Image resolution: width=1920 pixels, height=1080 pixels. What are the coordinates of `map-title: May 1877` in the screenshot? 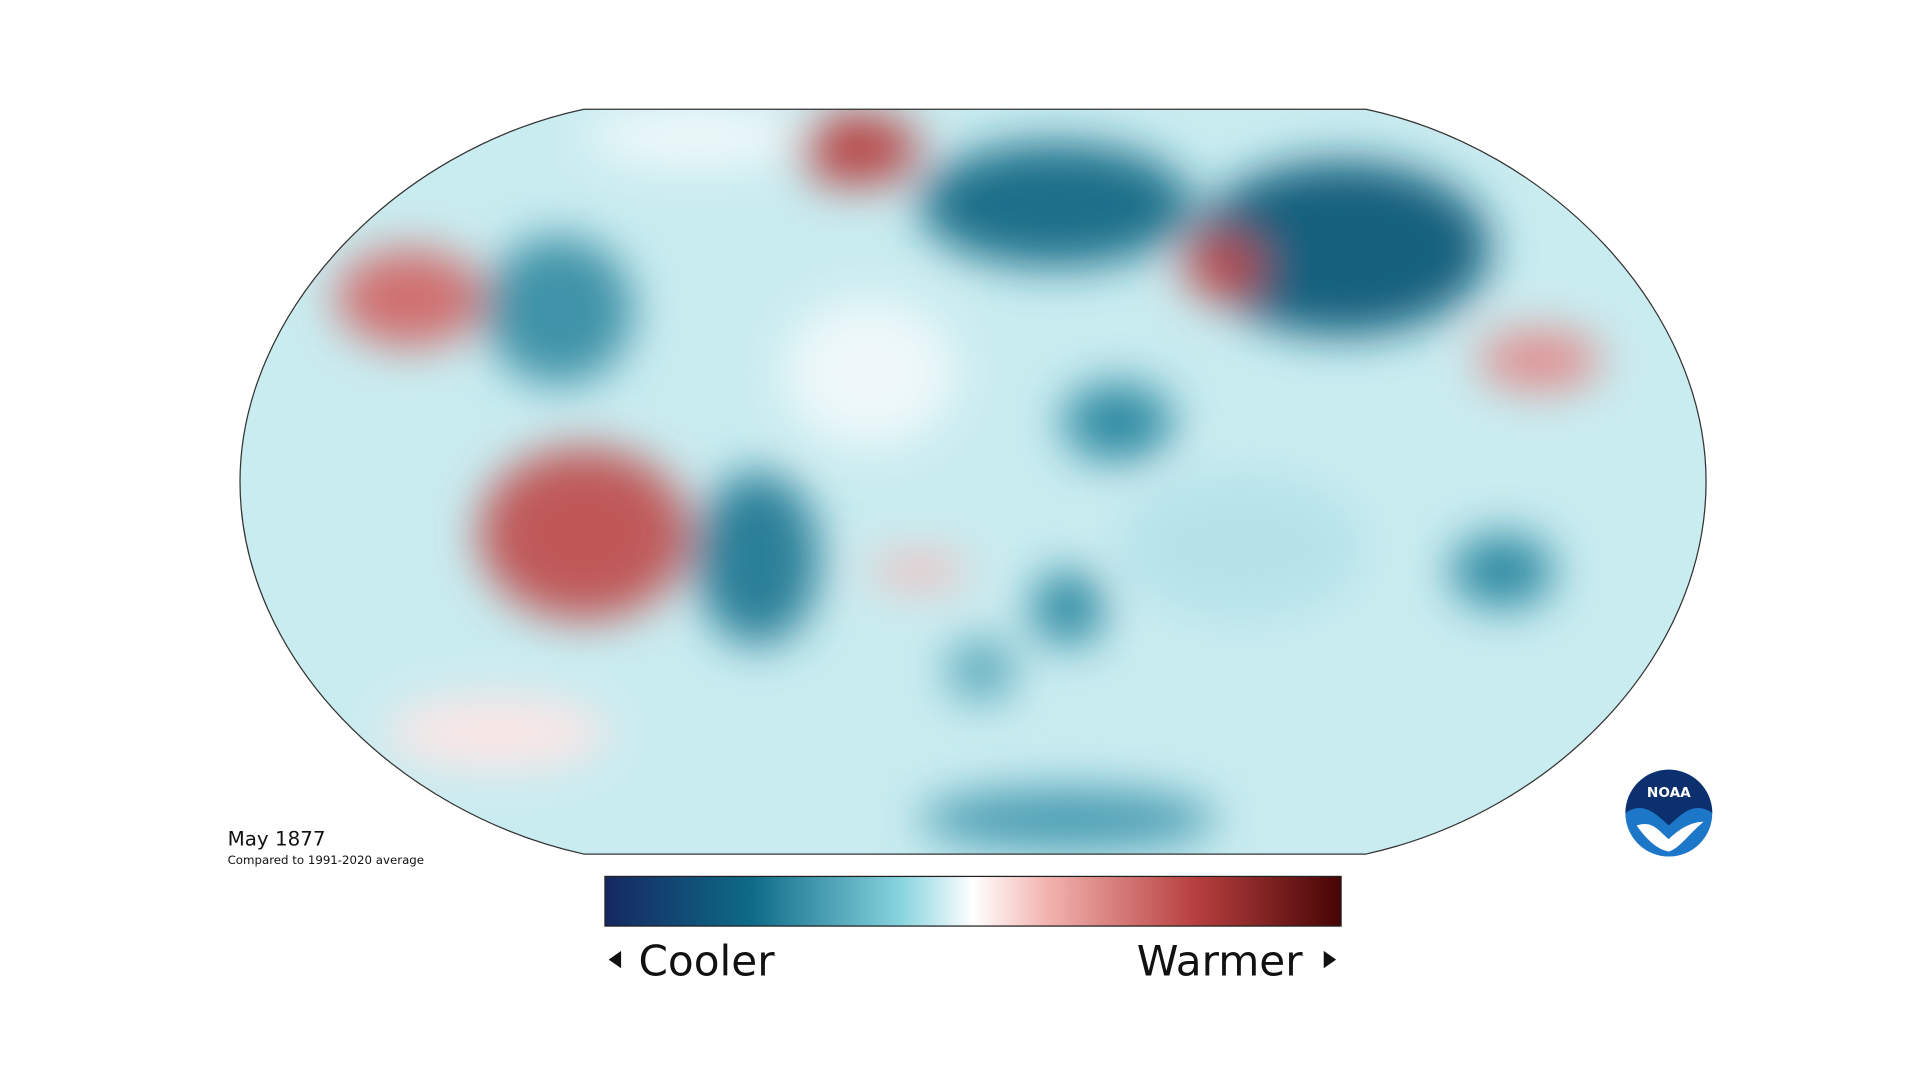 It's located at (277, 838).